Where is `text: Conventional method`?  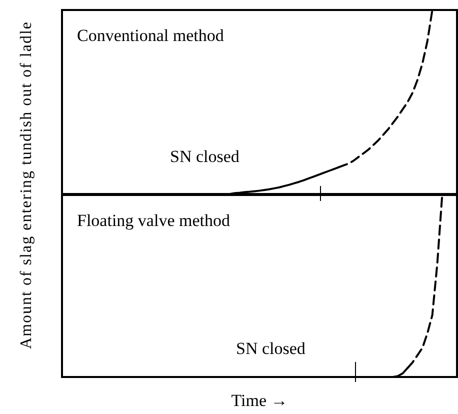
text: Conventional method is located at coordinates (150, 35).